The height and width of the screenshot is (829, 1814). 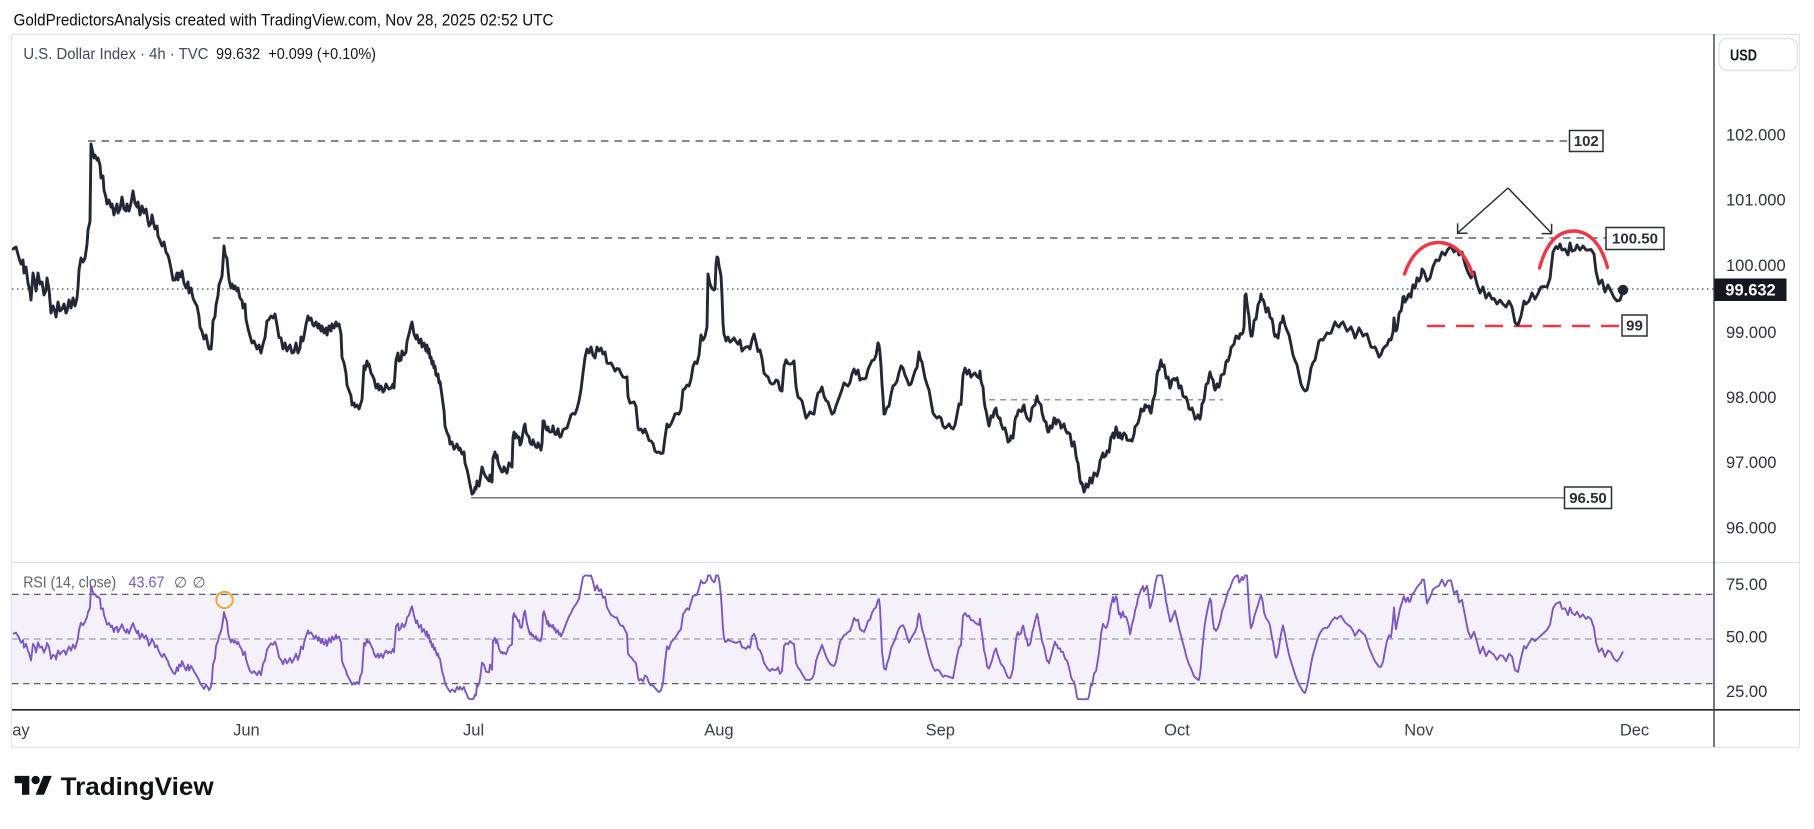 I want to click on svg-text: 100.50, so click(x=1635, y=239).